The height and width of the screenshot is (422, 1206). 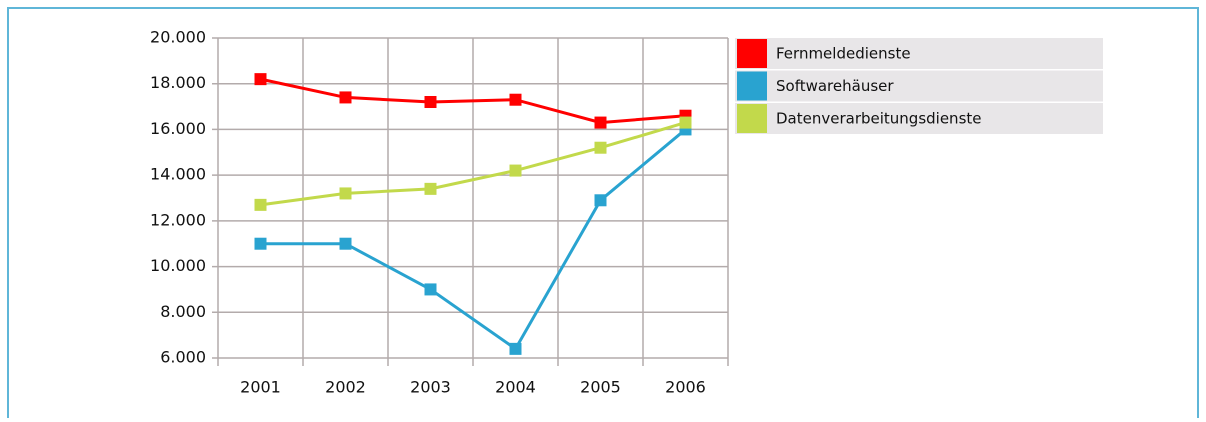 What do you see at coordinates (183, 311) in the screenshot?
I see `y-tick-label: 8.000` at bounding box center [183, 311].